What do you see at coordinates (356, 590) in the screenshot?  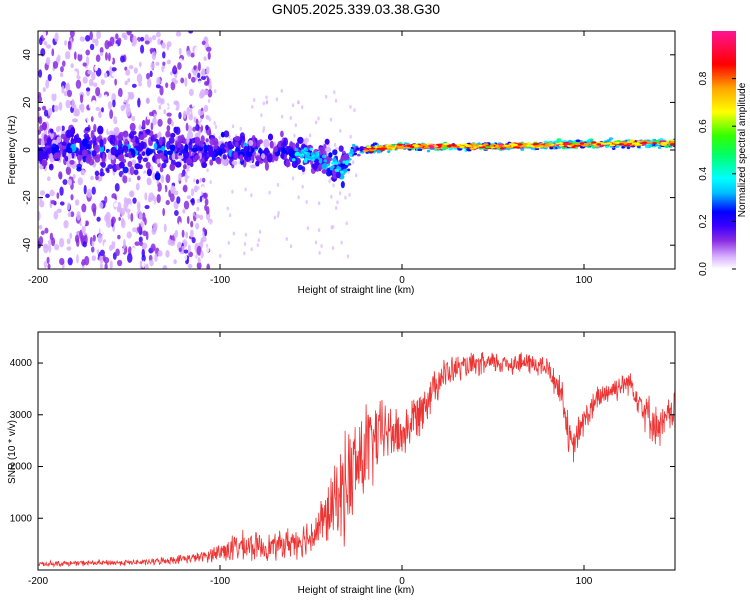 I see `snr-xlabel: Height of straight line (km)` at bounding box center [356, 590].